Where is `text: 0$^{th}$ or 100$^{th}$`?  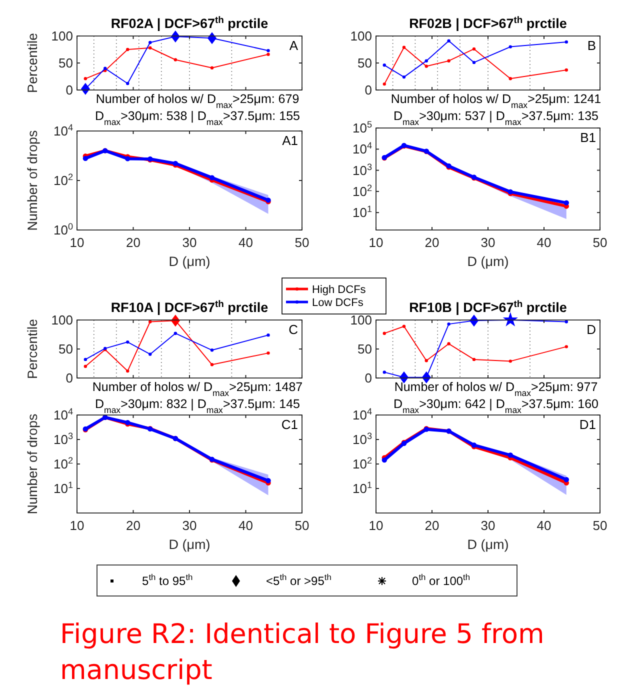
text: 0$^{th}$ or 100$^{th}$ is located at coordinates (441, 580).